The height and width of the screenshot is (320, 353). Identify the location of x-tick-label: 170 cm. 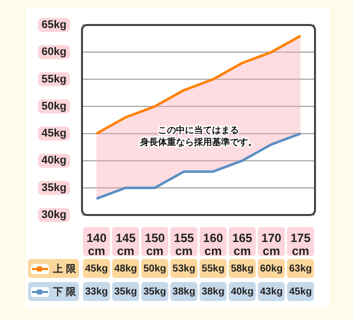
(271, 244).